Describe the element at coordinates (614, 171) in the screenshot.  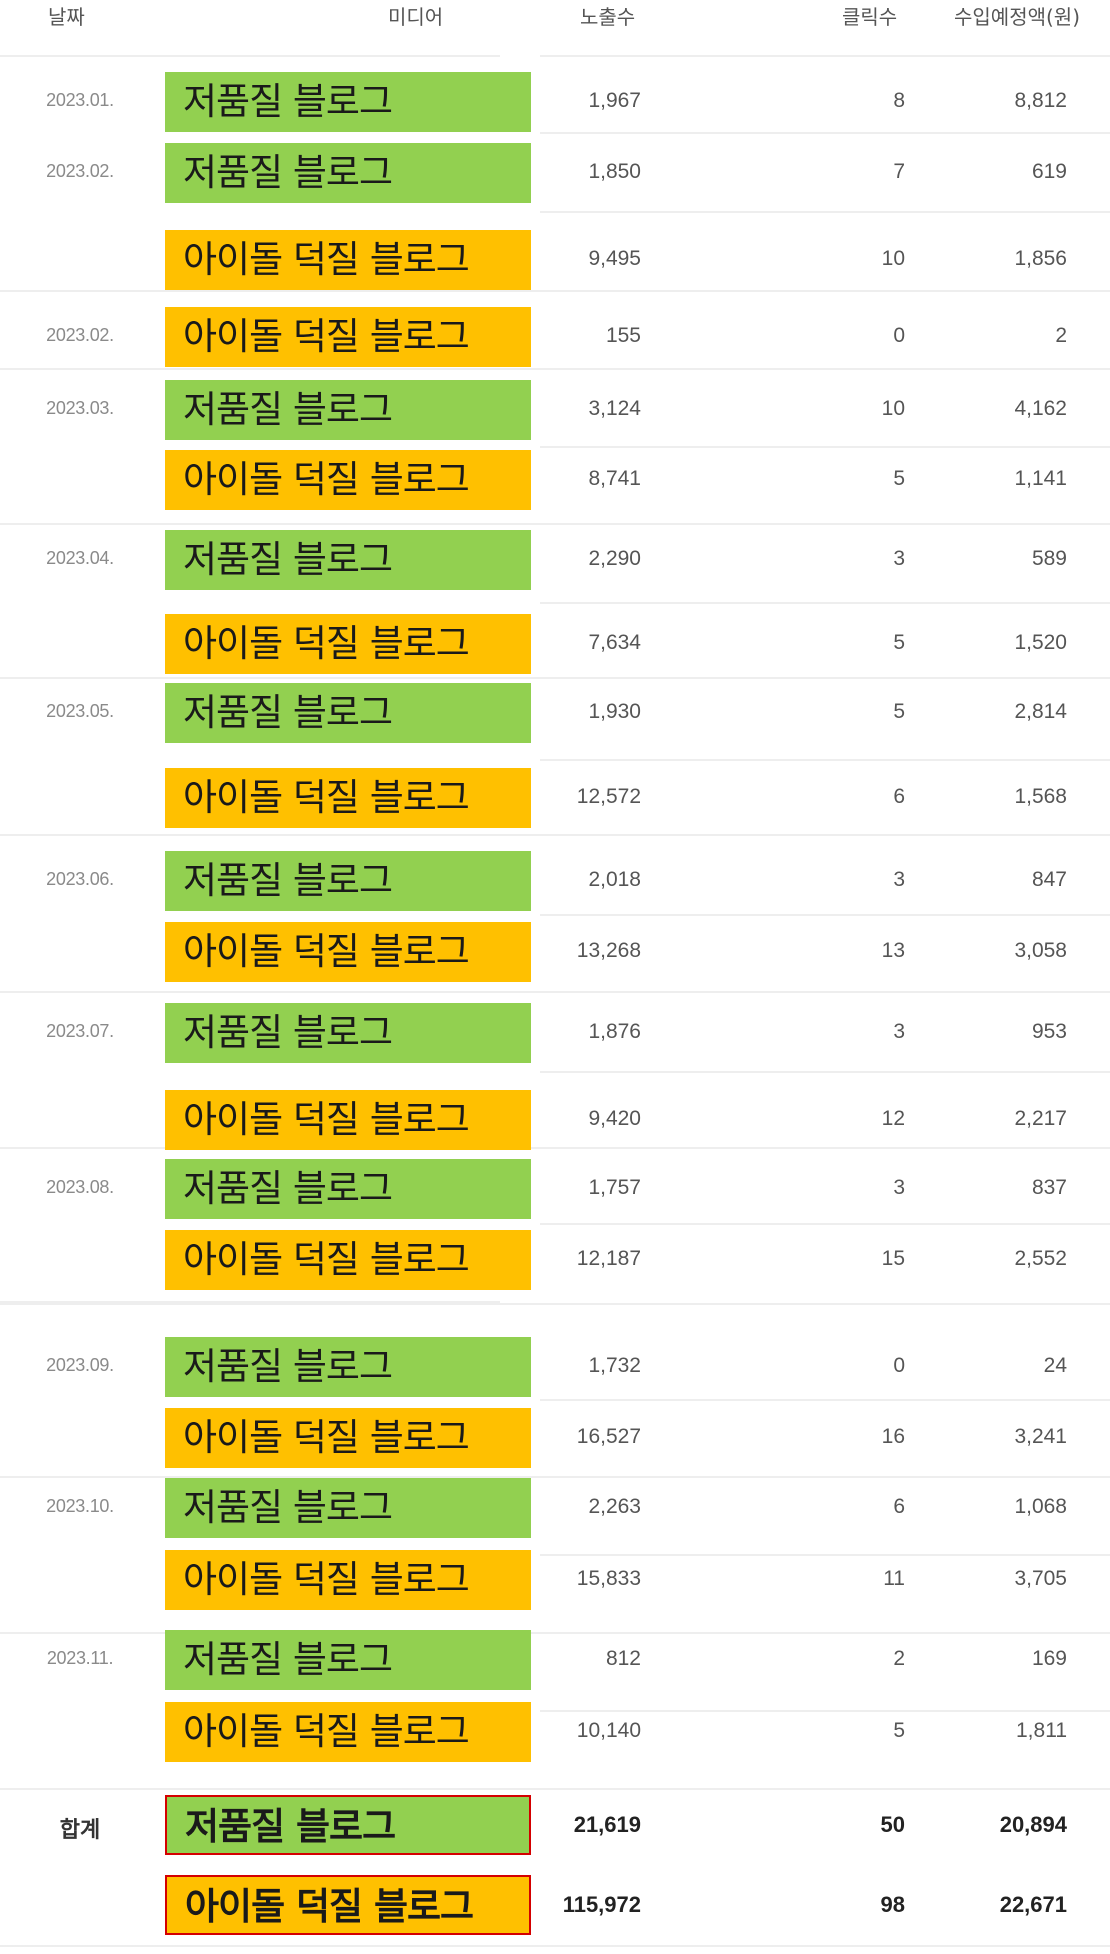
I see `impressions-cell: 1,850` at that location.